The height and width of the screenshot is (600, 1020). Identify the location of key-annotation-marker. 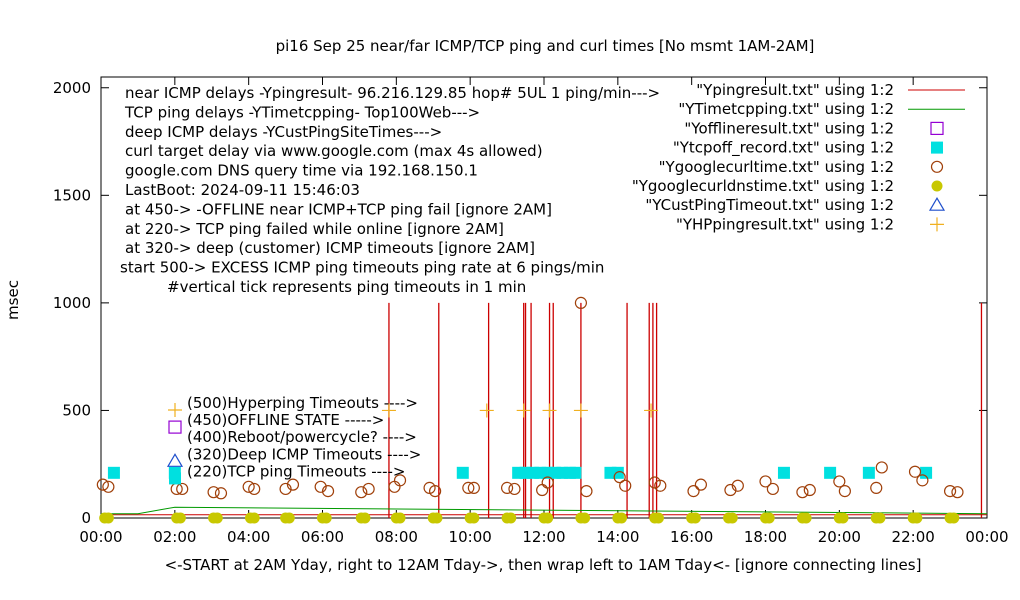
(175, 460).